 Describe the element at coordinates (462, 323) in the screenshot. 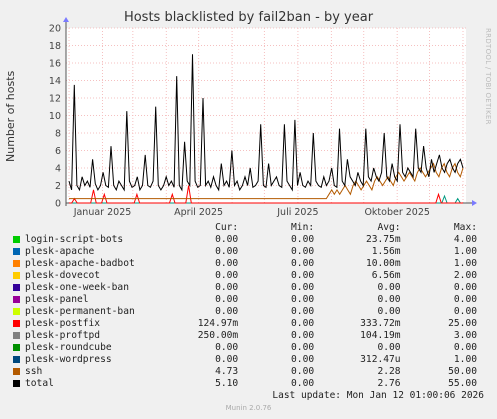

I see `legend-max-value: 25.00` at that location.